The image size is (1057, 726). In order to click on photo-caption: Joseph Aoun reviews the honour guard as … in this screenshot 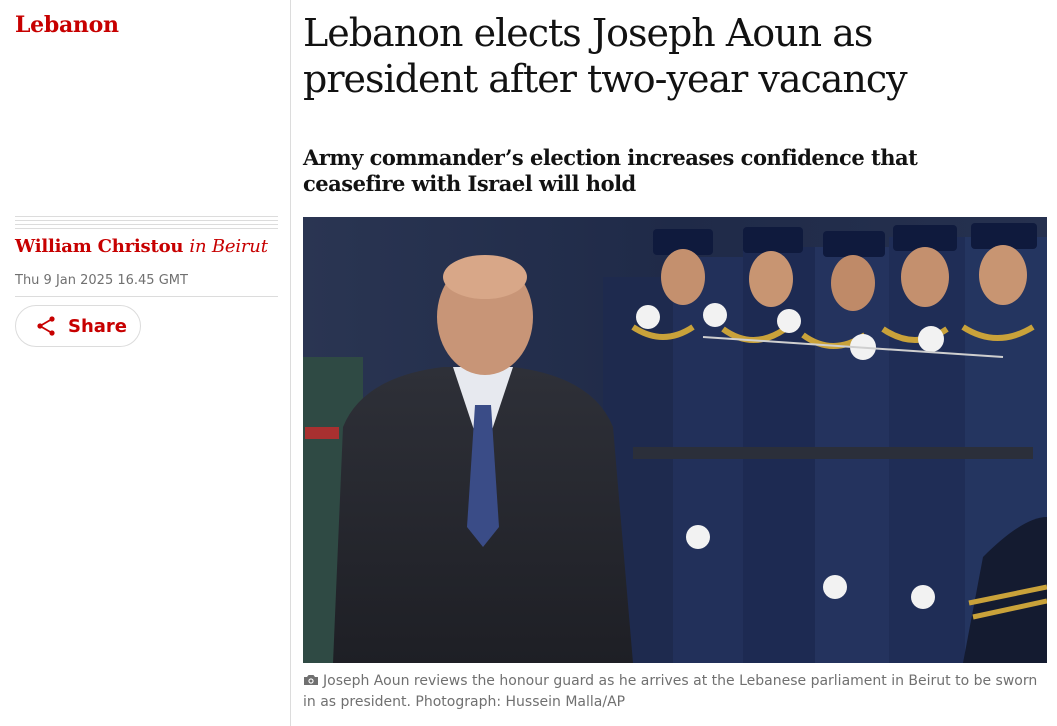, I will do `click(675, 692)`.